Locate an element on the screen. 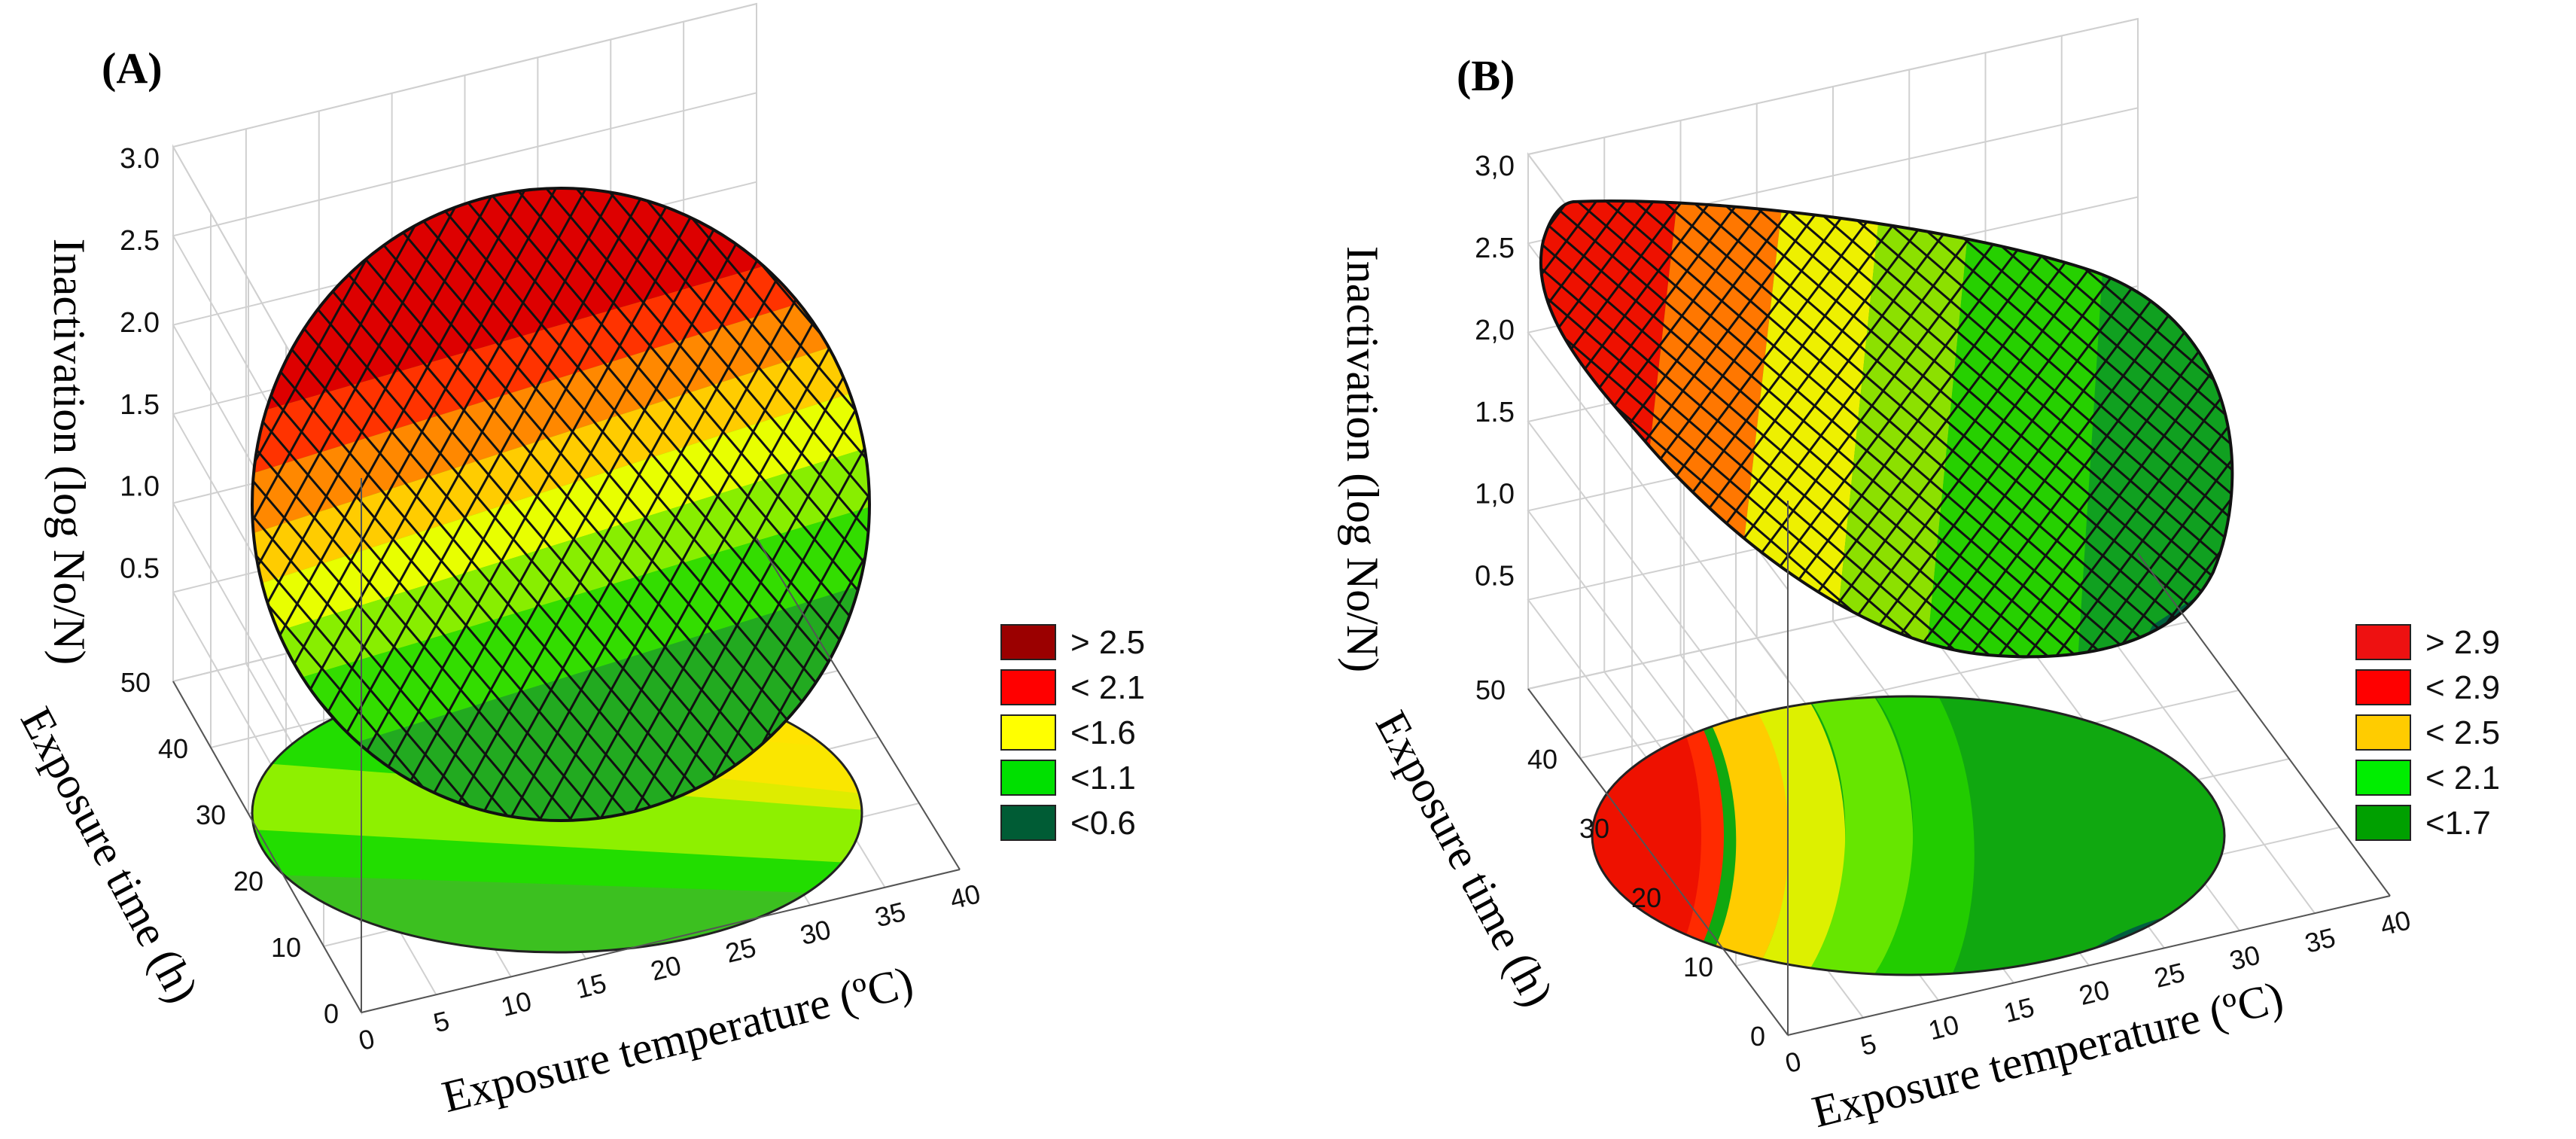 This screenshot has width=2576, height=1139. panel-a-y-tick-label: 40 is located at coordinates (173, 748).